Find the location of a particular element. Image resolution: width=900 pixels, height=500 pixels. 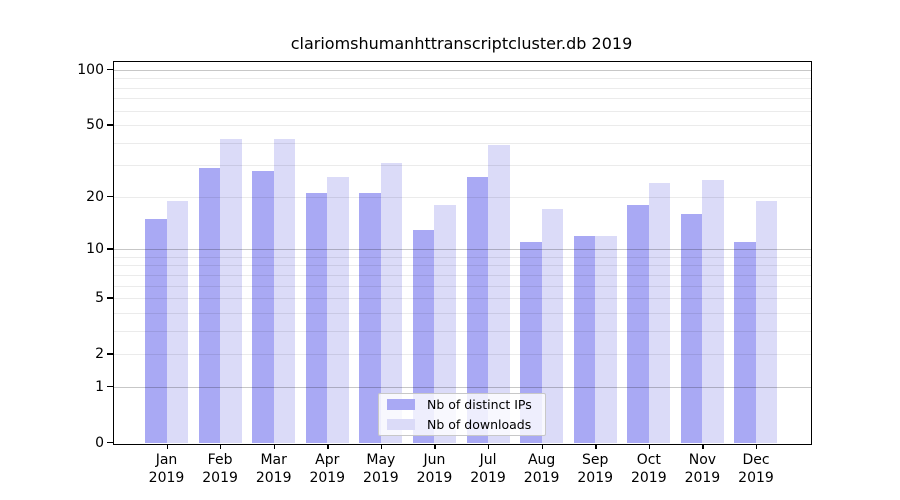

x-tick-label-aug: Aug 2019 is located at coordinates (541, 469).